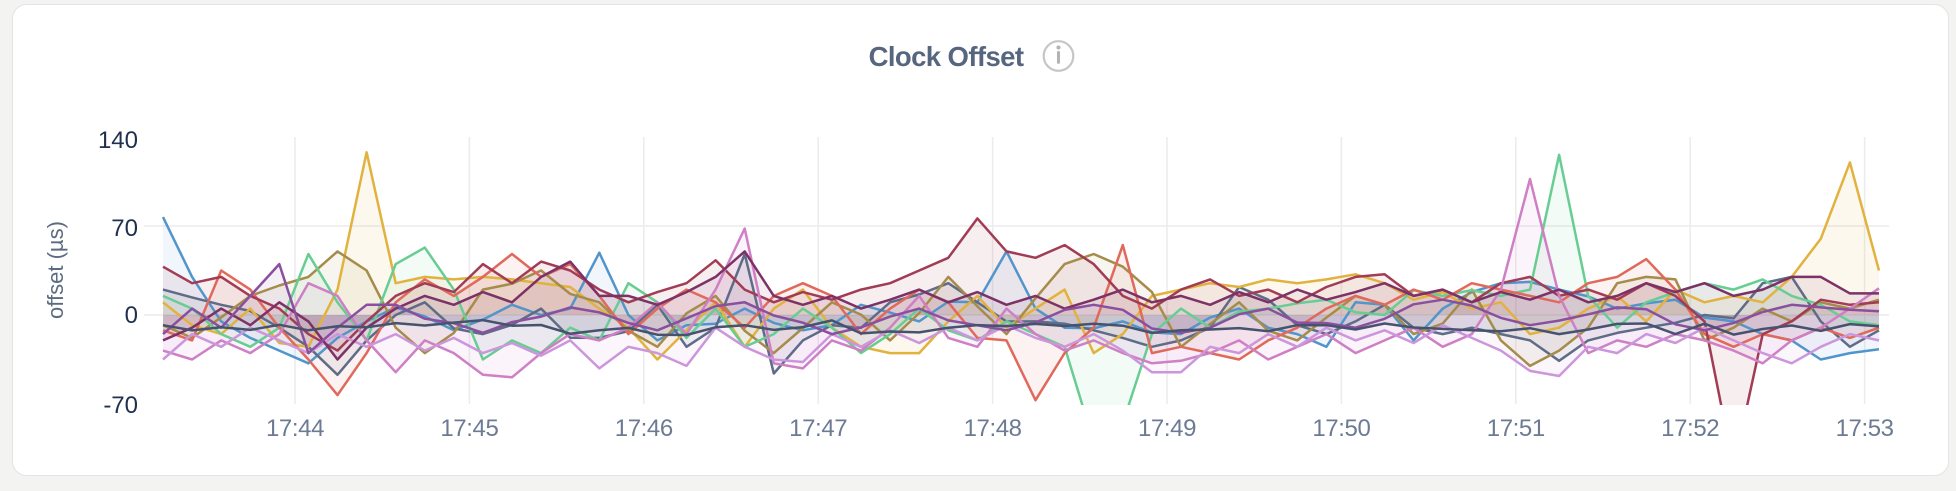  What do you see at coordinates (124, 228) in the screenshot?
I see `svg-text: 70` at bounding box center [124, 228].